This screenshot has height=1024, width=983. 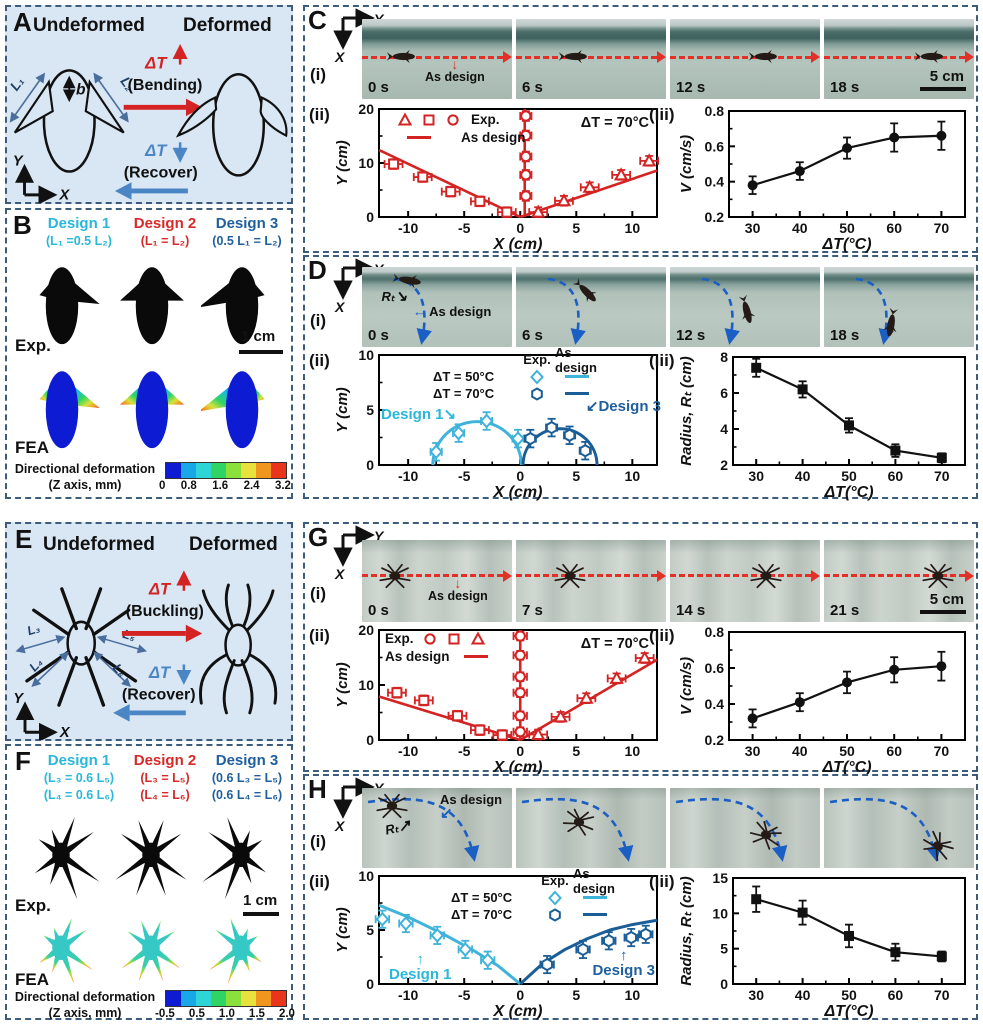 I want to click on chart-c-ii: -10 -5 0 5 10 0 10 20 X (cm) Y (cm) ΔT = 70°C, so click(x=497, y=177).